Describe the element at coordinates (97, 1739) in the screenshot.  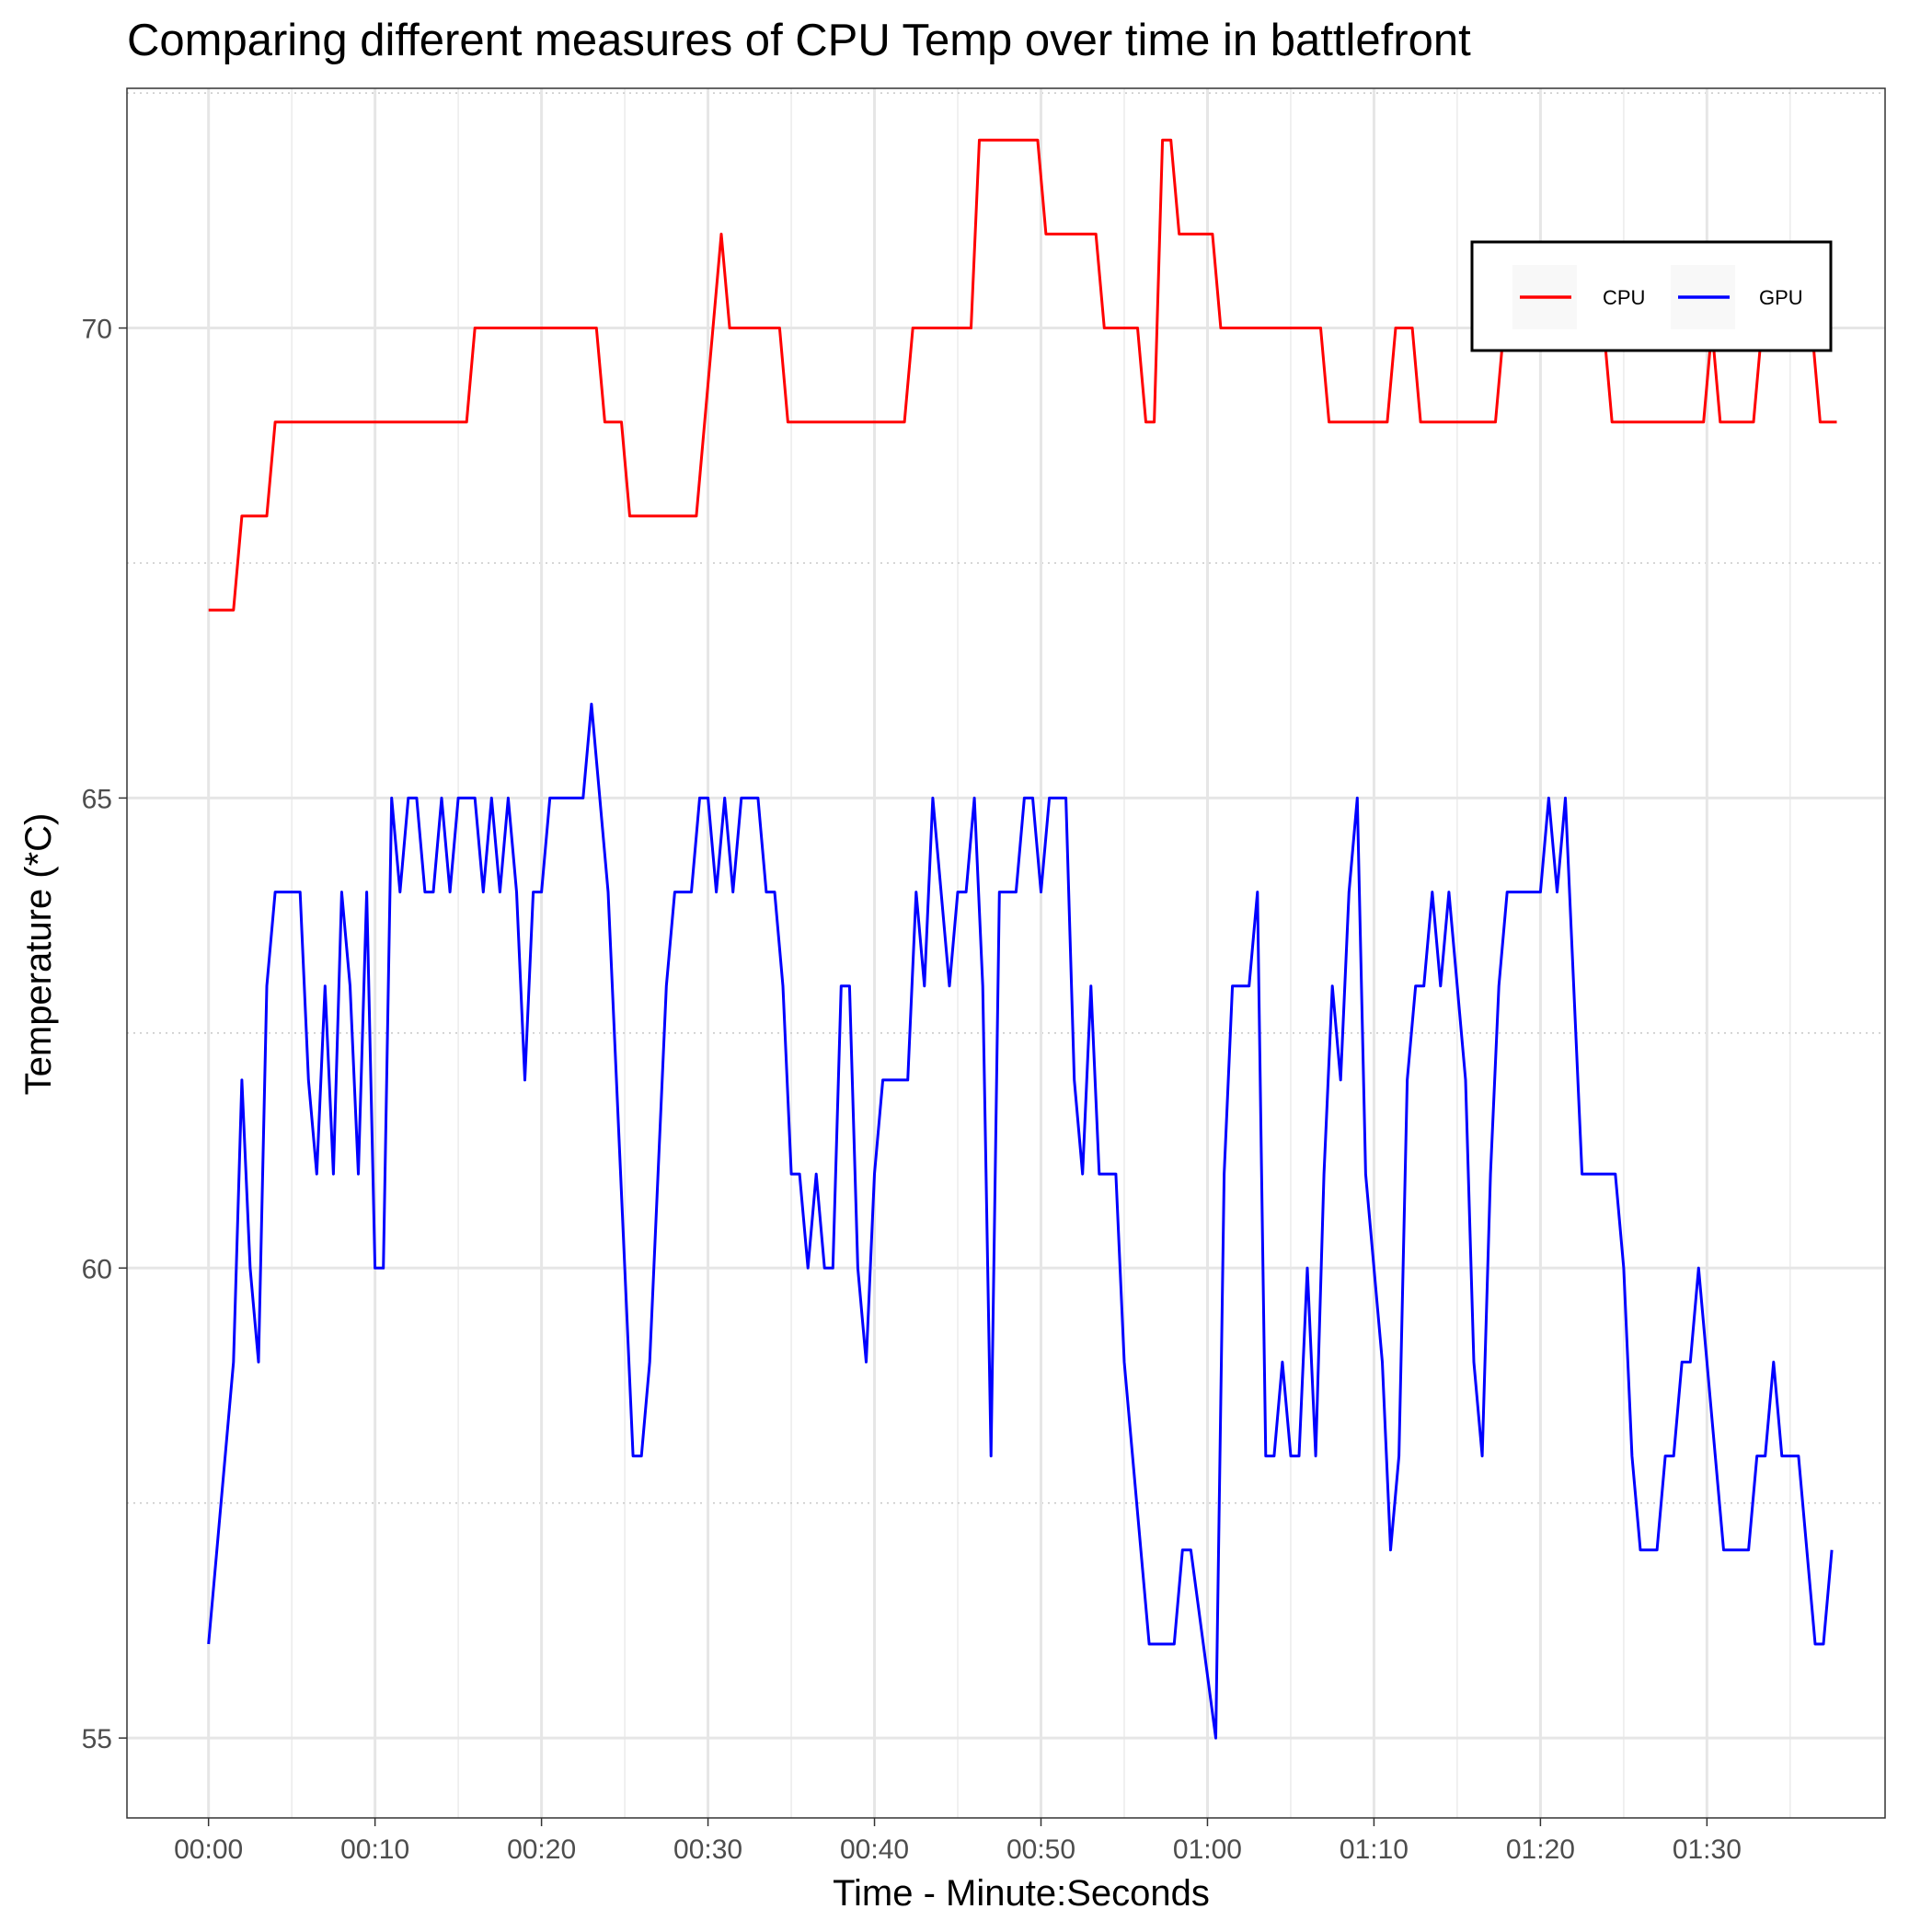
I see `y-tick-label: 55` at that location.